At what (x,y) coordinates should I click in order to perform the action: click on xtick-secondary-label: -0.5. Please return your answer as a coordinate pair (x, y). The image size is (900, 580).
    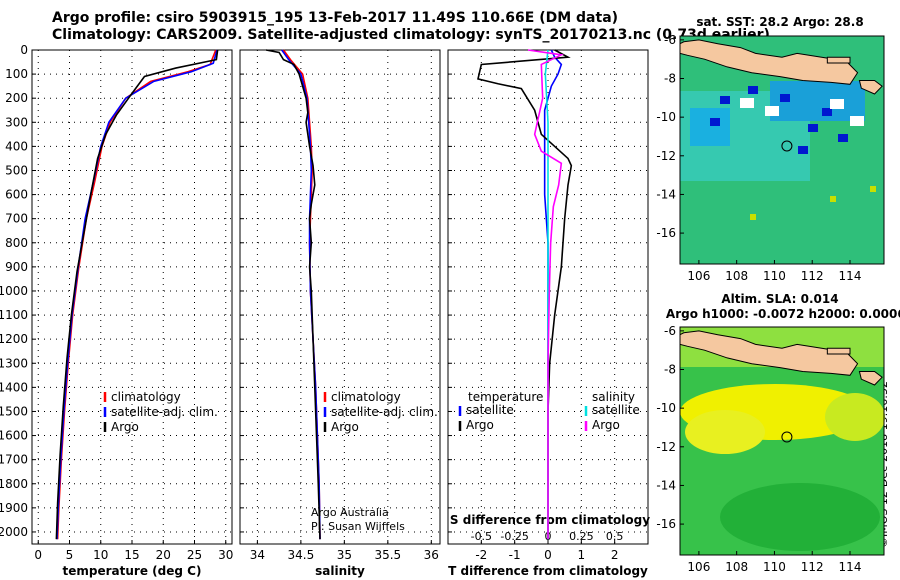
    Looking at the image, I should click on (481, 536).